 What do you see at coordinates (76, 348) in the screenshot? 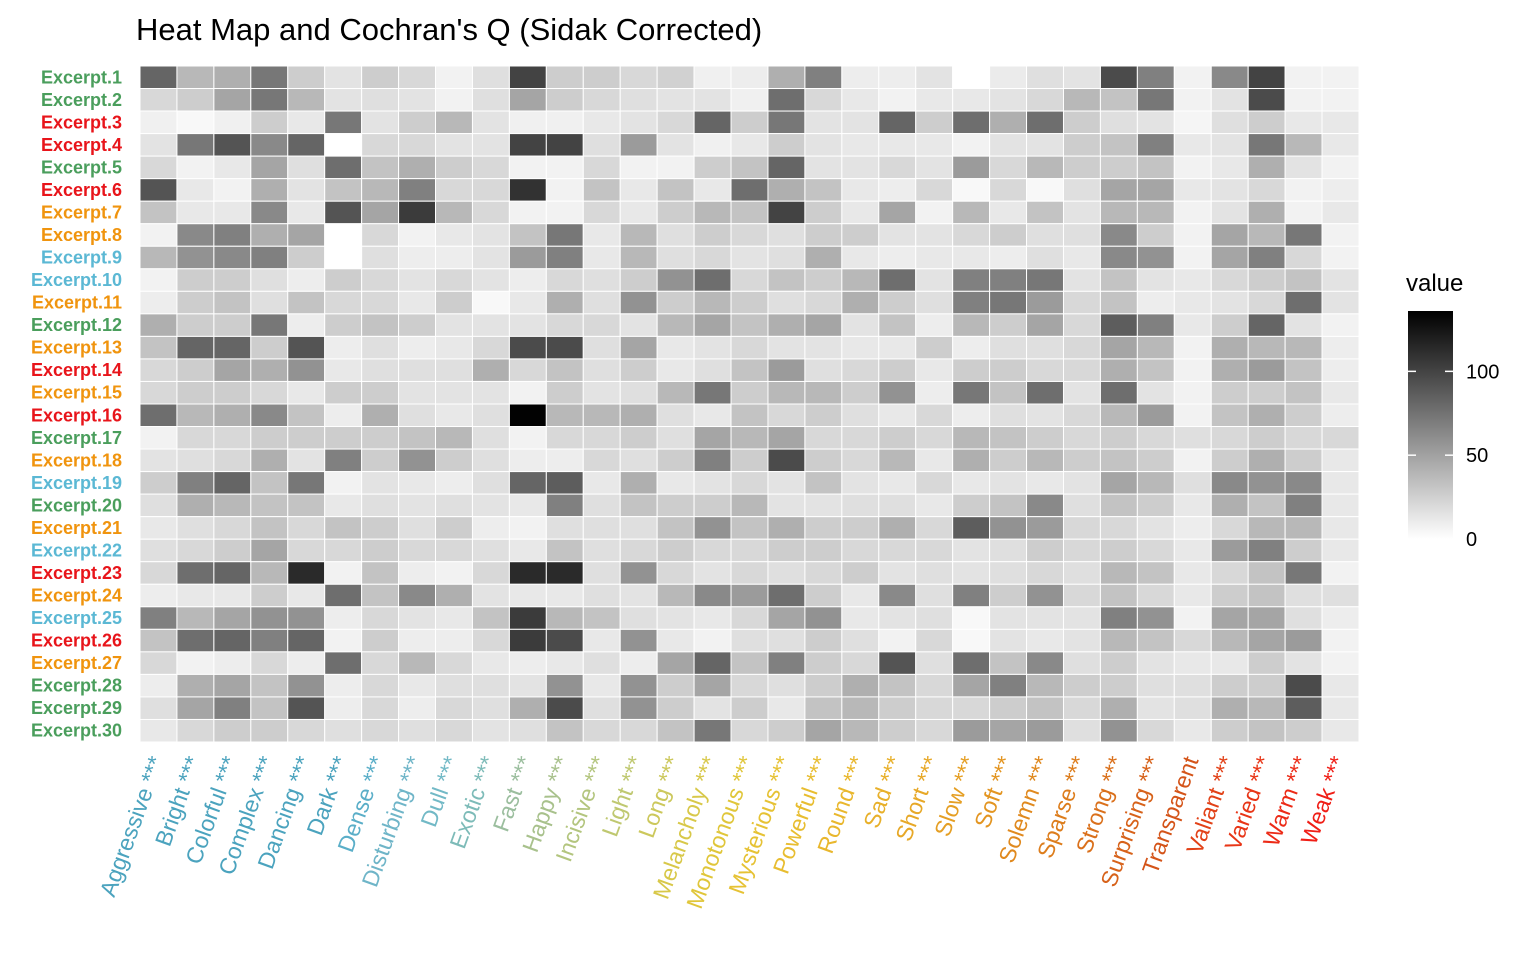
I see `y-tick-label: Excerpt.13` at bounding box center [76, 348].